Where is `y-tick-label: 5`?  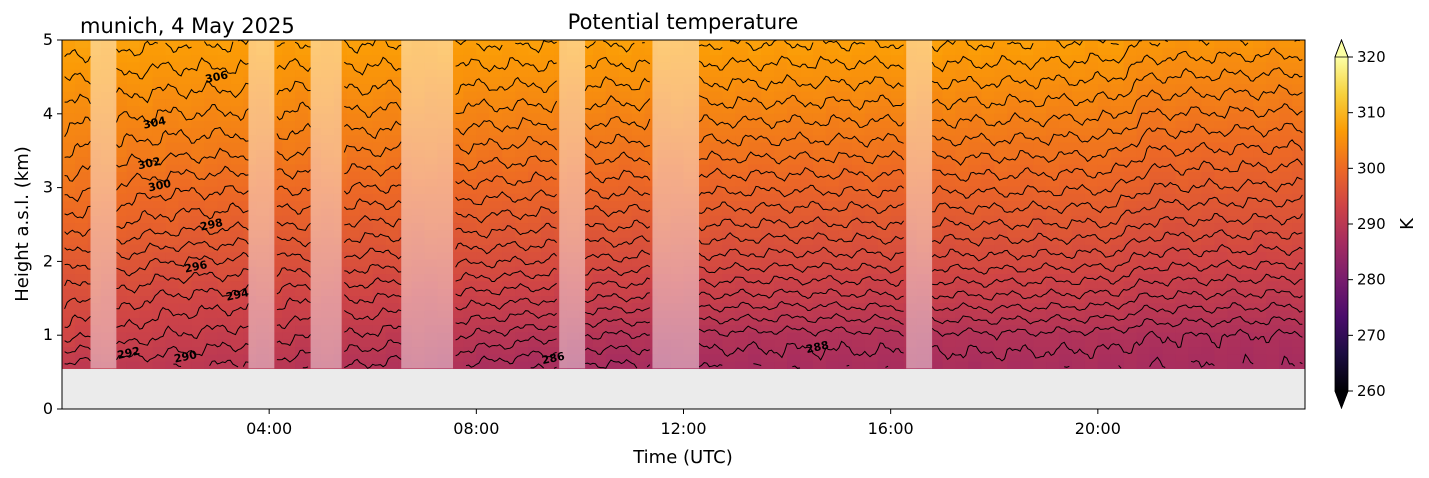 y-tick-label: 5 is located at coordinates (48, 39).